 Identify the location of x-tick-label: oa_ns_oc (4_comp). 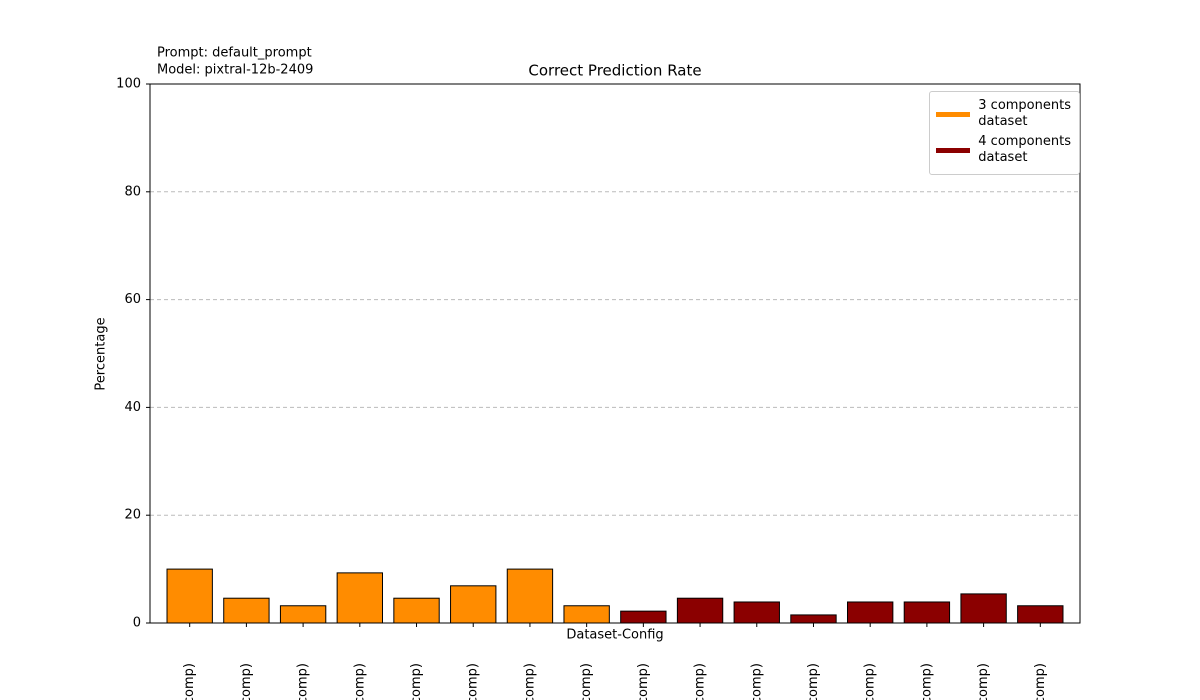
(926, 681).